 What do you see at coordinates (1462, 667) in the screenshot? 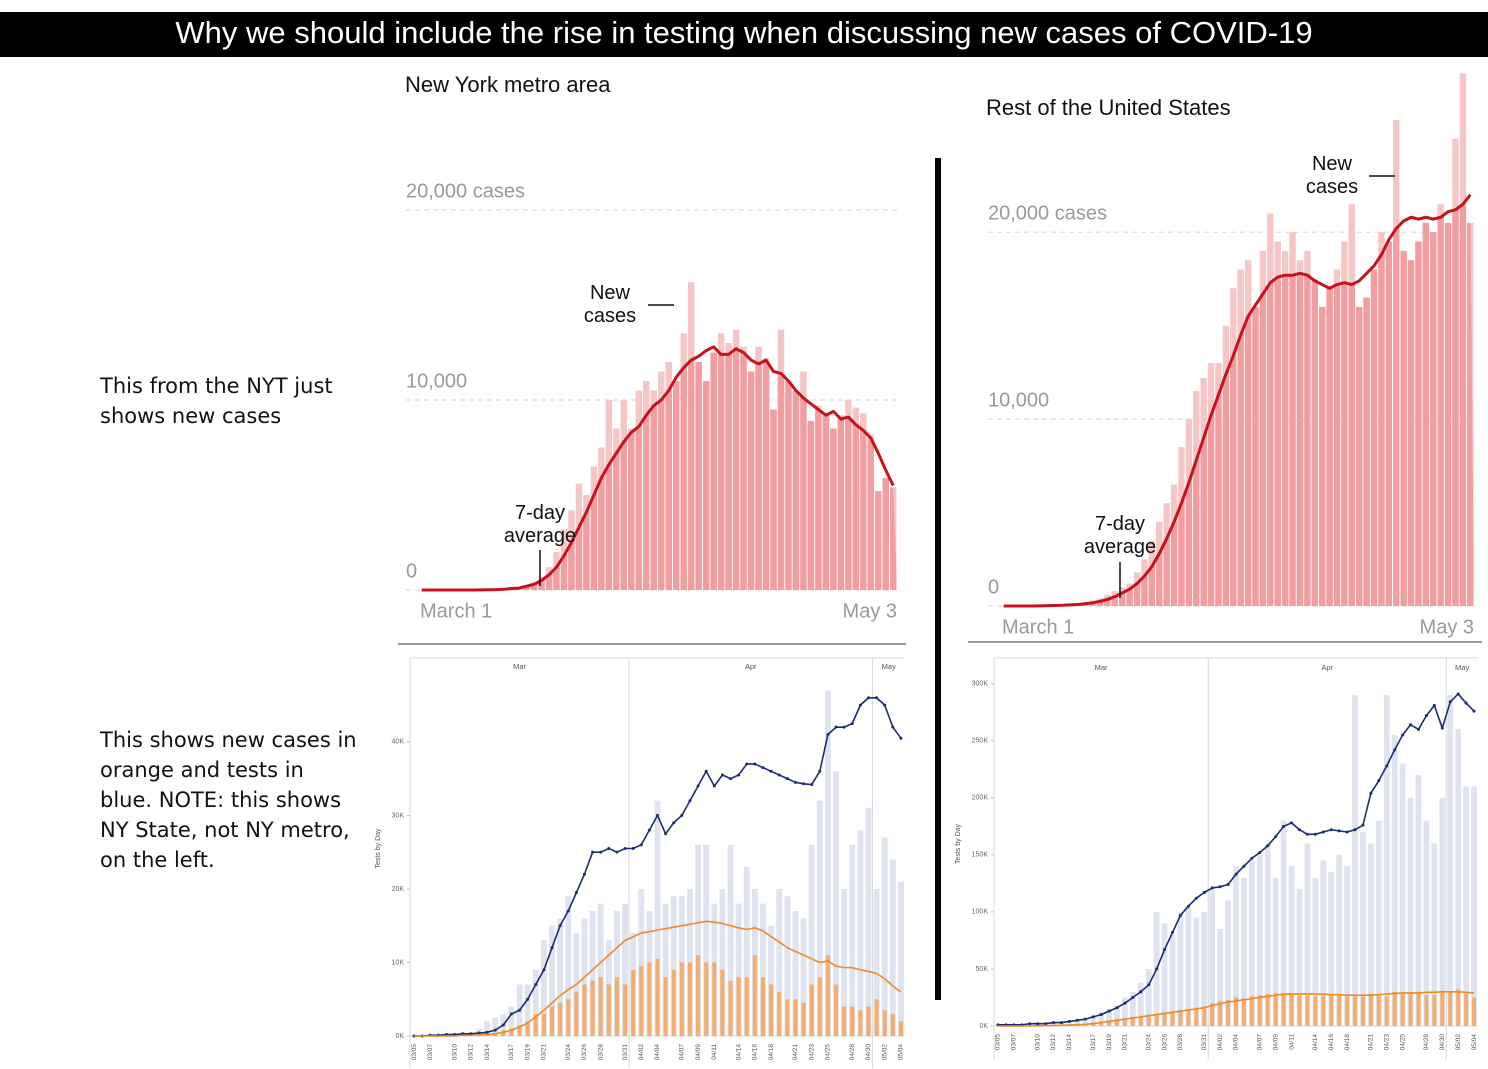
I see `month-label: May` at bounding box center [1462, 667].